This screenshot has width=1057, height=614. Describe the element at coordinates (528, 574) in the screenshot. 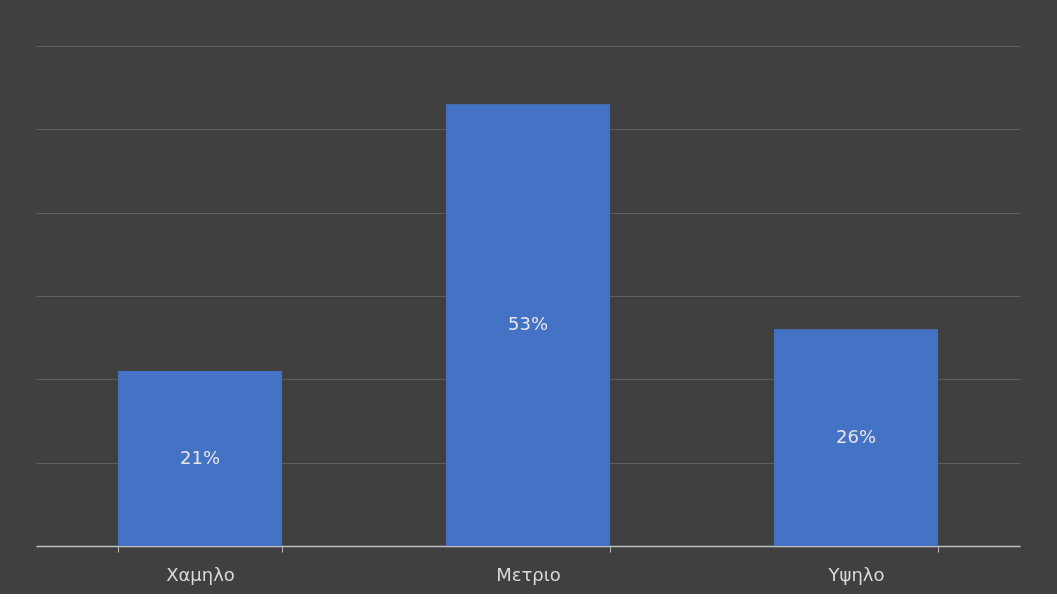

I see `x-tick-label: Μετριο` at that location.